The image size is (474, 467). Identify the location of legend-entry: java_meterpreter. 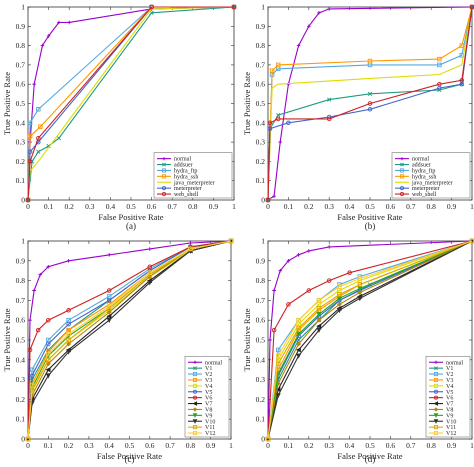
(194, 183).